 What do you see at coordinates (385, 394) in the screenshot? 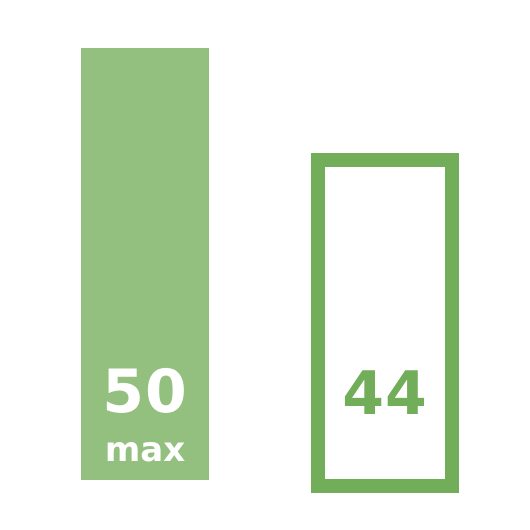
I see `current-value: 44` at bounding box center [385, 394].